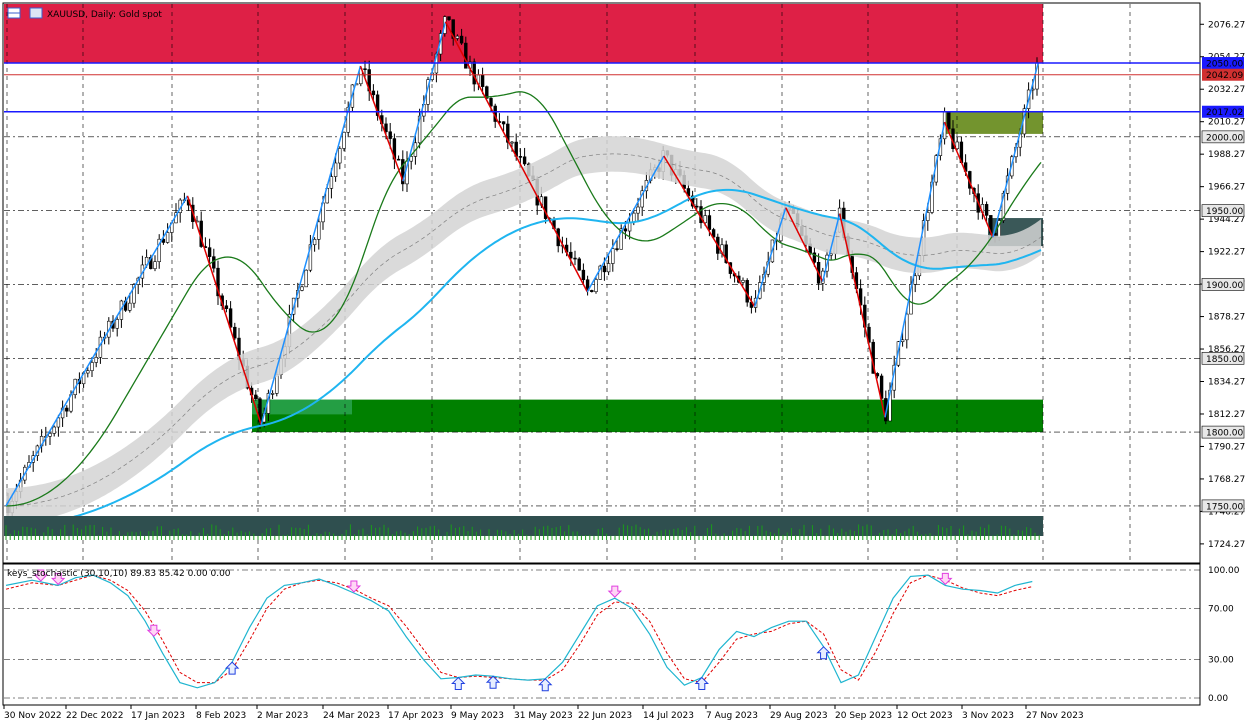 This screenshot has width=1253, height=723. What do you see at coordinates (1226, 90) in the screenshot?
I see `price-tick-label: 2032.27` at bounding box center [1226, 90].